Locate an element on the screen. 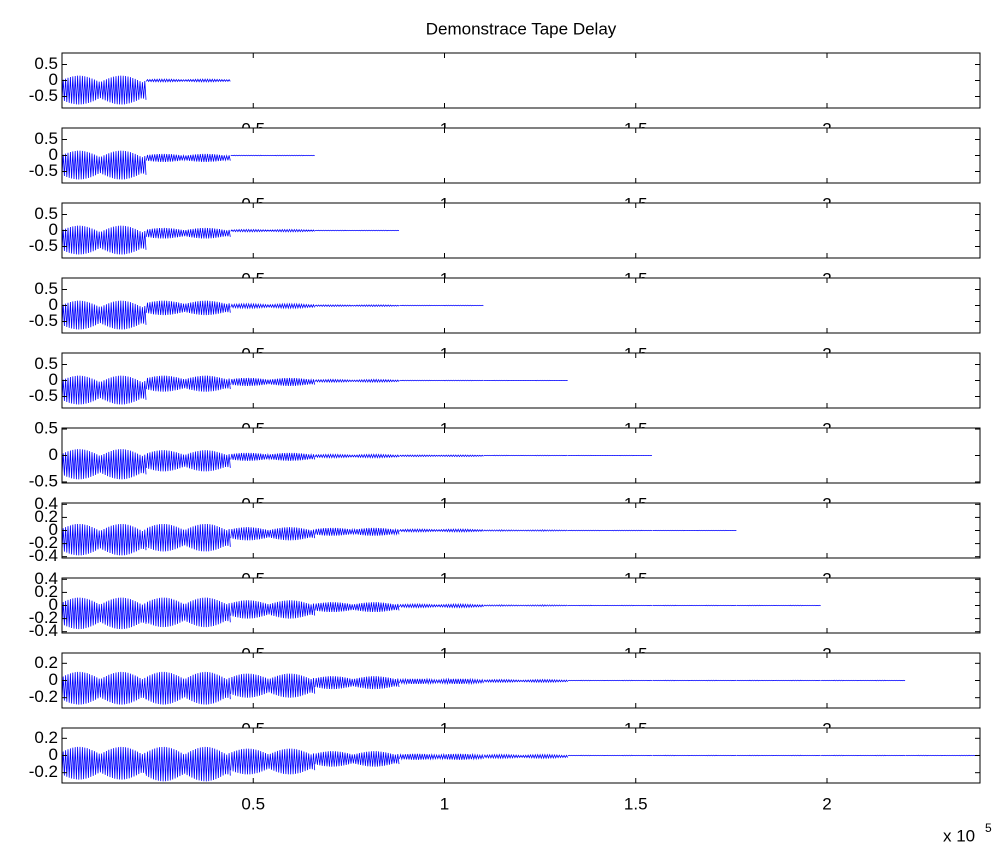  subplot: -0.200.2 0.5 1 1.5 2 x 10 5 is located at coordinates (510, 786).